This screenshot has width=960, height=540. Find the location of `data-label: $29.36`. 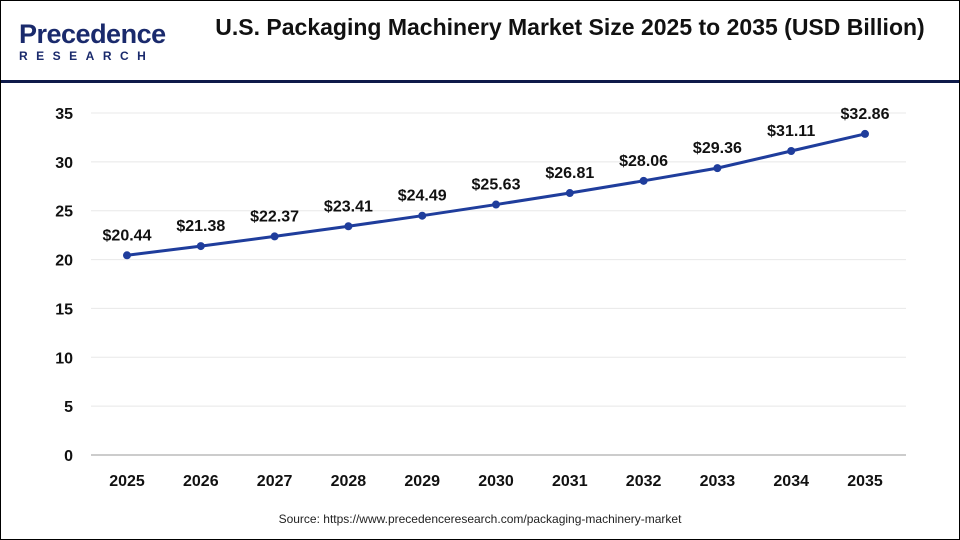

data-label: $29.36 is located at coordinates (717, 148).